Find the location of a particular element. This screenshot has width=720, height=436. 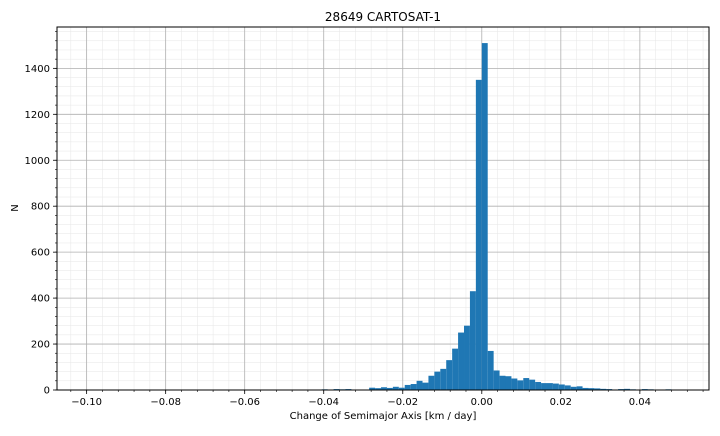

y-tick-label: 400 is located at coordinates (40, 299).